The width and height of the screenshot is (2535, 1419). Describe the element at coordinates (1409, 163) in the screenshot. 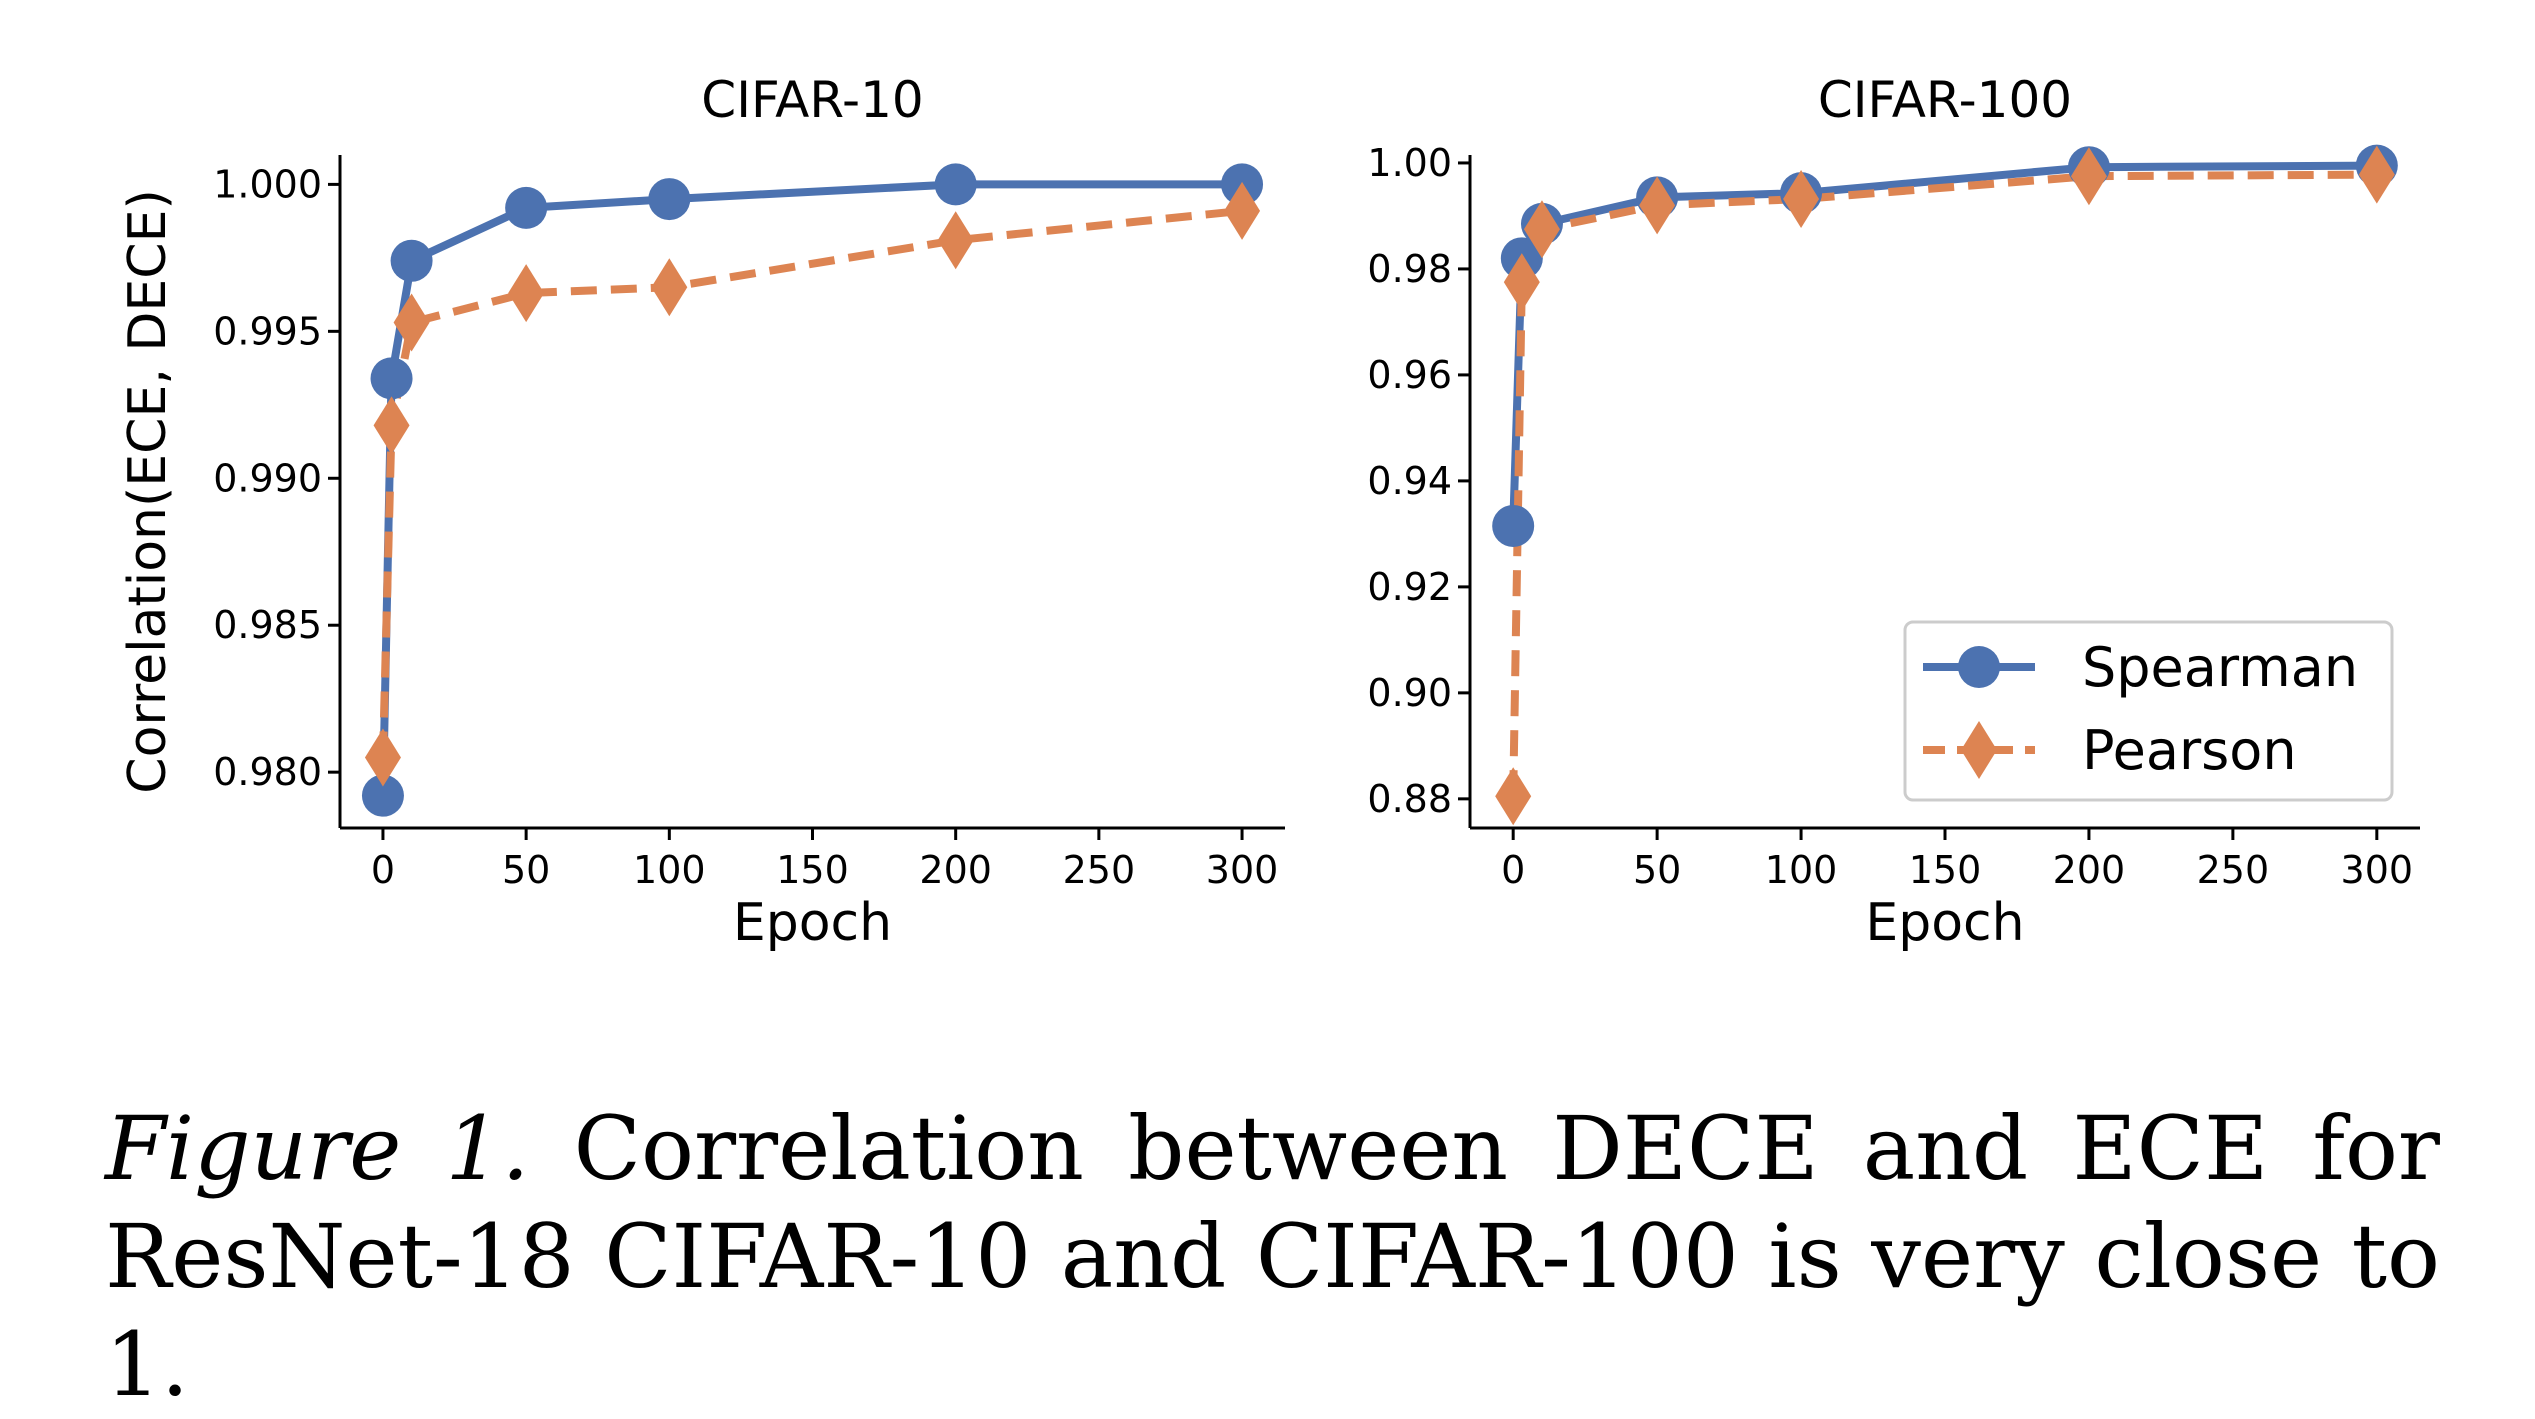

I see `y-tick-label: 1.00` at that location.